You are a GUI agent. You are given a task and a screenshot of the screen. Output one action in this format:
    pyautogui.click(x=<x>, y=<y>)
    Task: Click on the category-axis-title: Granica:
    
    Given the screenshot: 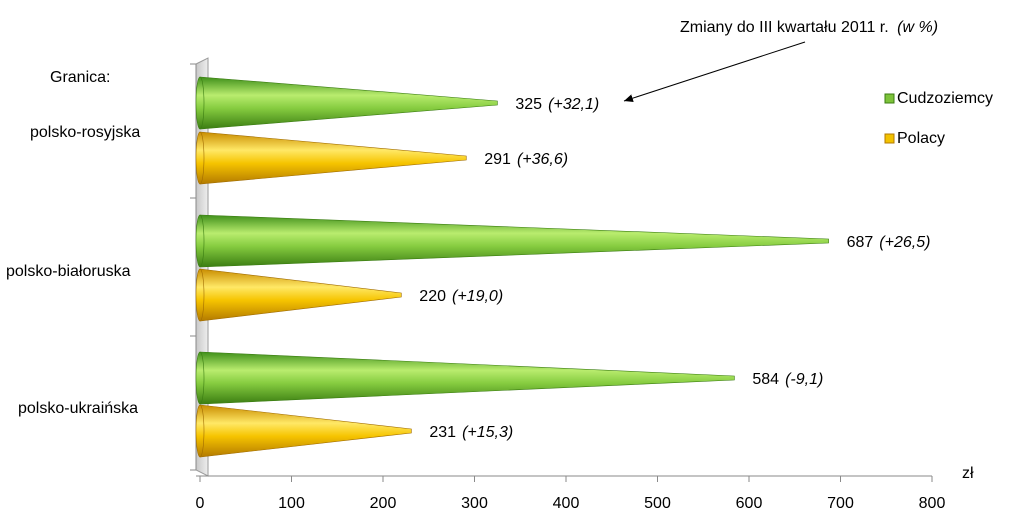 What is the action you would take?
    pyautogui.click(x=80, y=77)
    